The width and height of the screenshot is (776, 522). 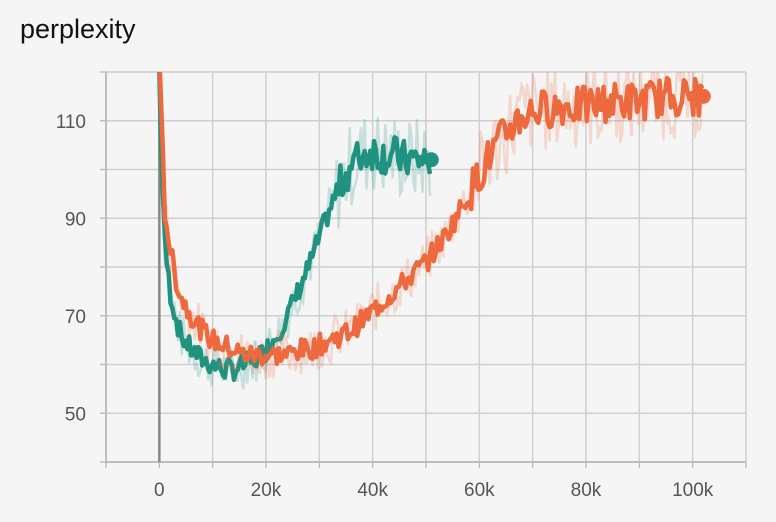 What do you see at coordinates (75, 414) in the screenshot?
I see `y-tick-label: 50` at bounding box center [75, 414].